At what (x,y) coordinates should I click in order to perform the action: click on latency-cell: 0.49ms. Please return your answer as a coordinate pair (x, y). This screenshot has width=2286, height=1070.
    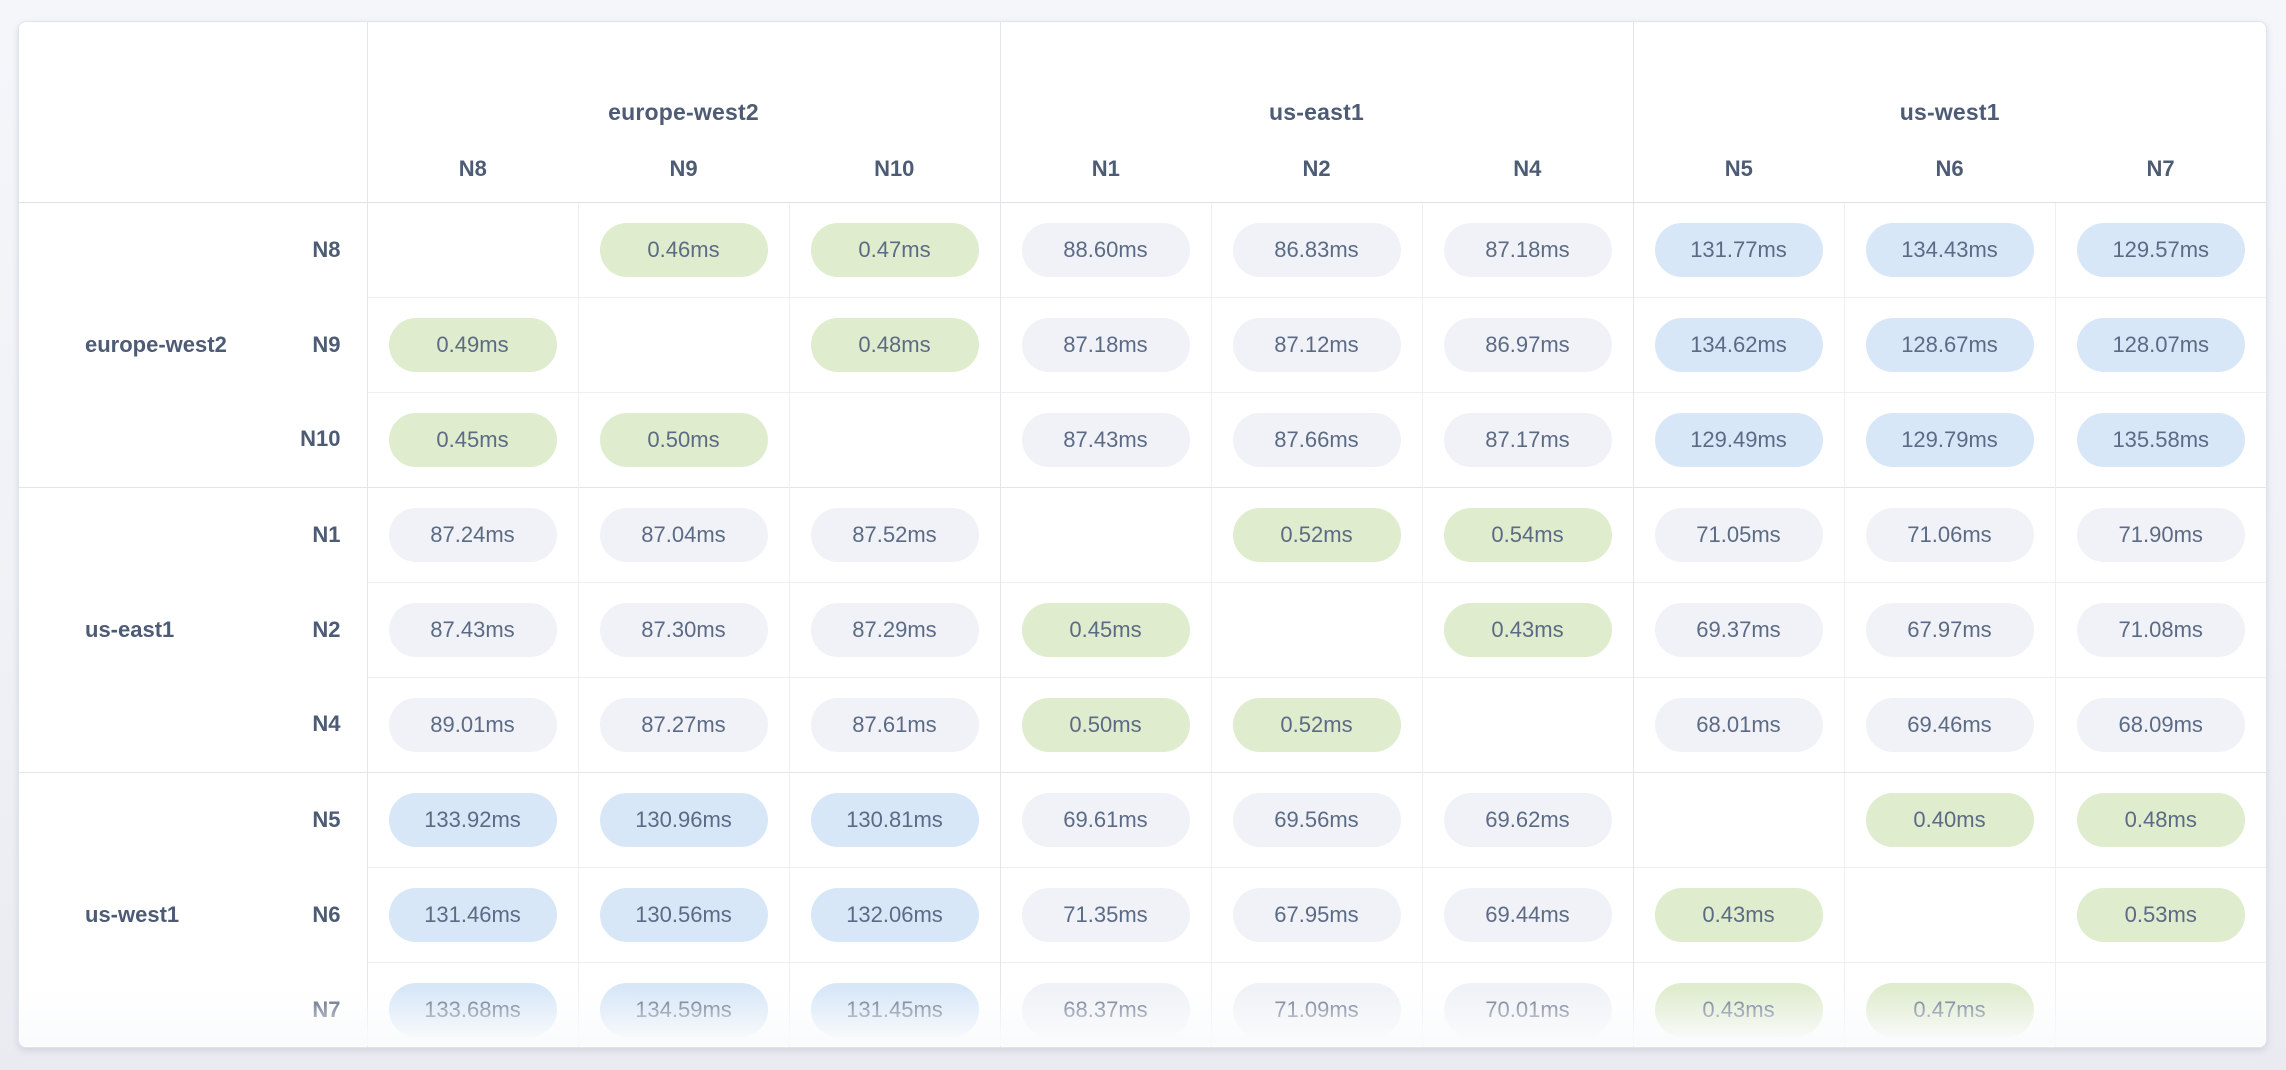
    Looking at the image, I should click on (472, 344).